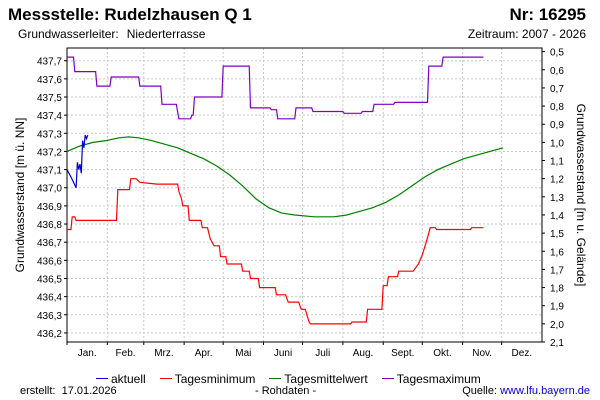 The image size is (600, 400). Describe the element at coordinates (49, 243) in the screenshot. I see `y-tick-label: 436,7` at that location.